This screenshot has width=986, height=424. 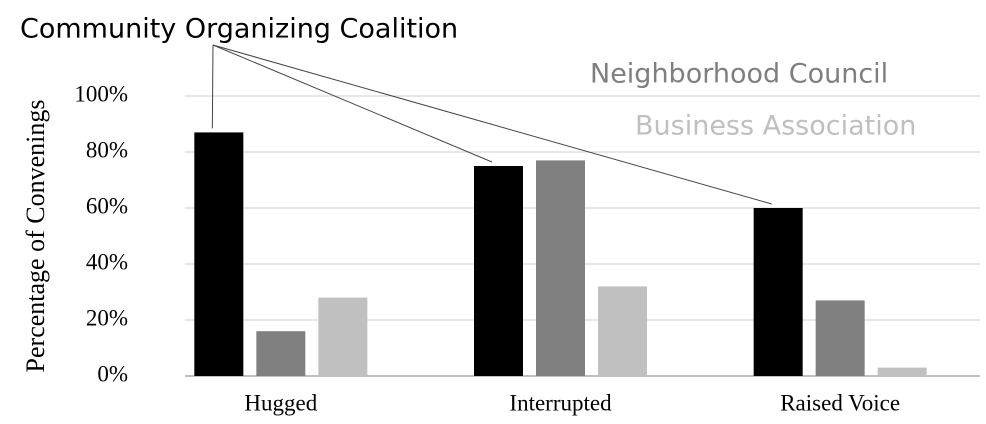 What do you see at coordinates (107, 205) in the screenshot?
I see `y-tick-label: 60%` at bounding box center [107, 205].